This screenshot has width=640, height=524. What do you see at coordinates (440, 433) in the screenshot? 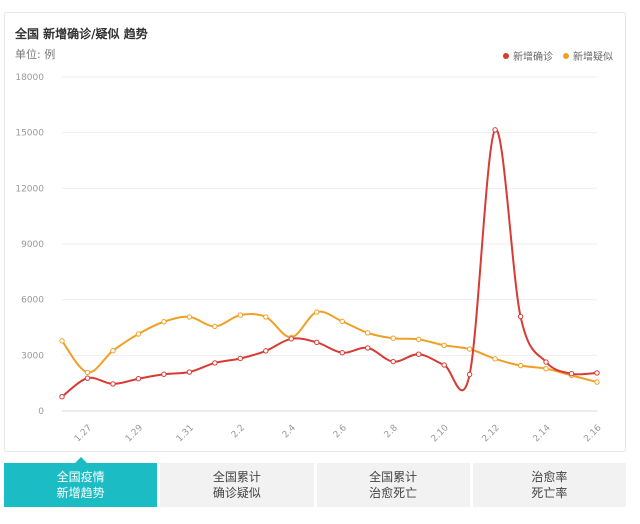
I see `x-tick-label: 2.10` at bounding box center [440, 433].